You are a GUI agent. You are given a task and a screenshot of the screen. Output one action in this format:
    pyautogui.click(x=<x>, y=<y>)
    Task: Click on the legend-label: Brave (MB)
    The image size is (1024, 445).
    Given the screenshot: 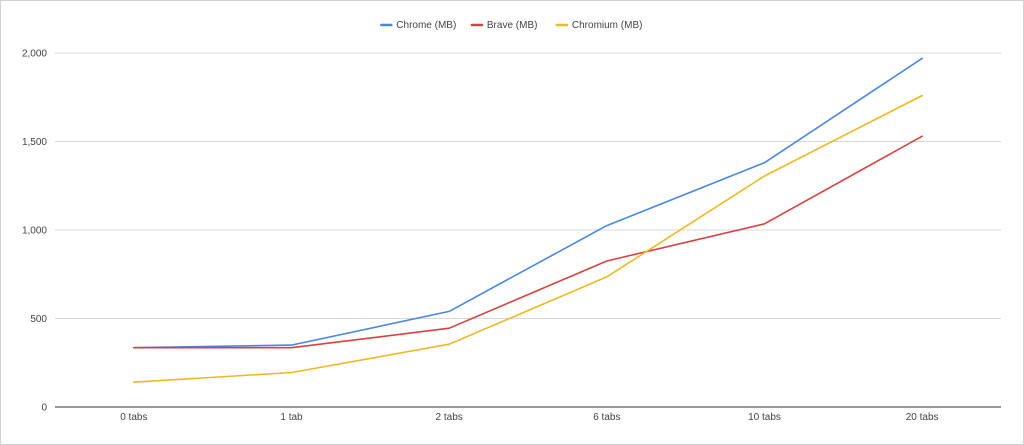 What is the action you would take?
    pyautogui.click(x=512, y=25)
    